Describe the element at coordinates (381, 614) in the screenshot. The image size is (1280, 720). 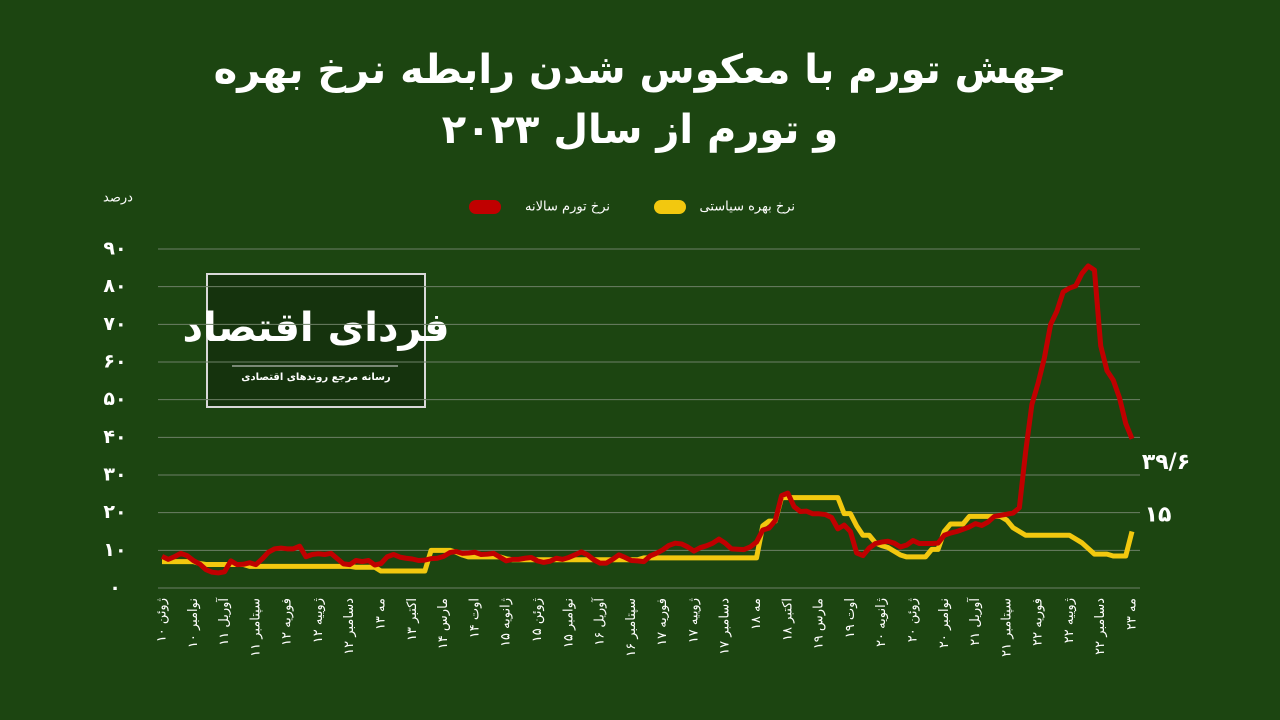
I see `x-tick-label: ۱۳ مه` at that location.